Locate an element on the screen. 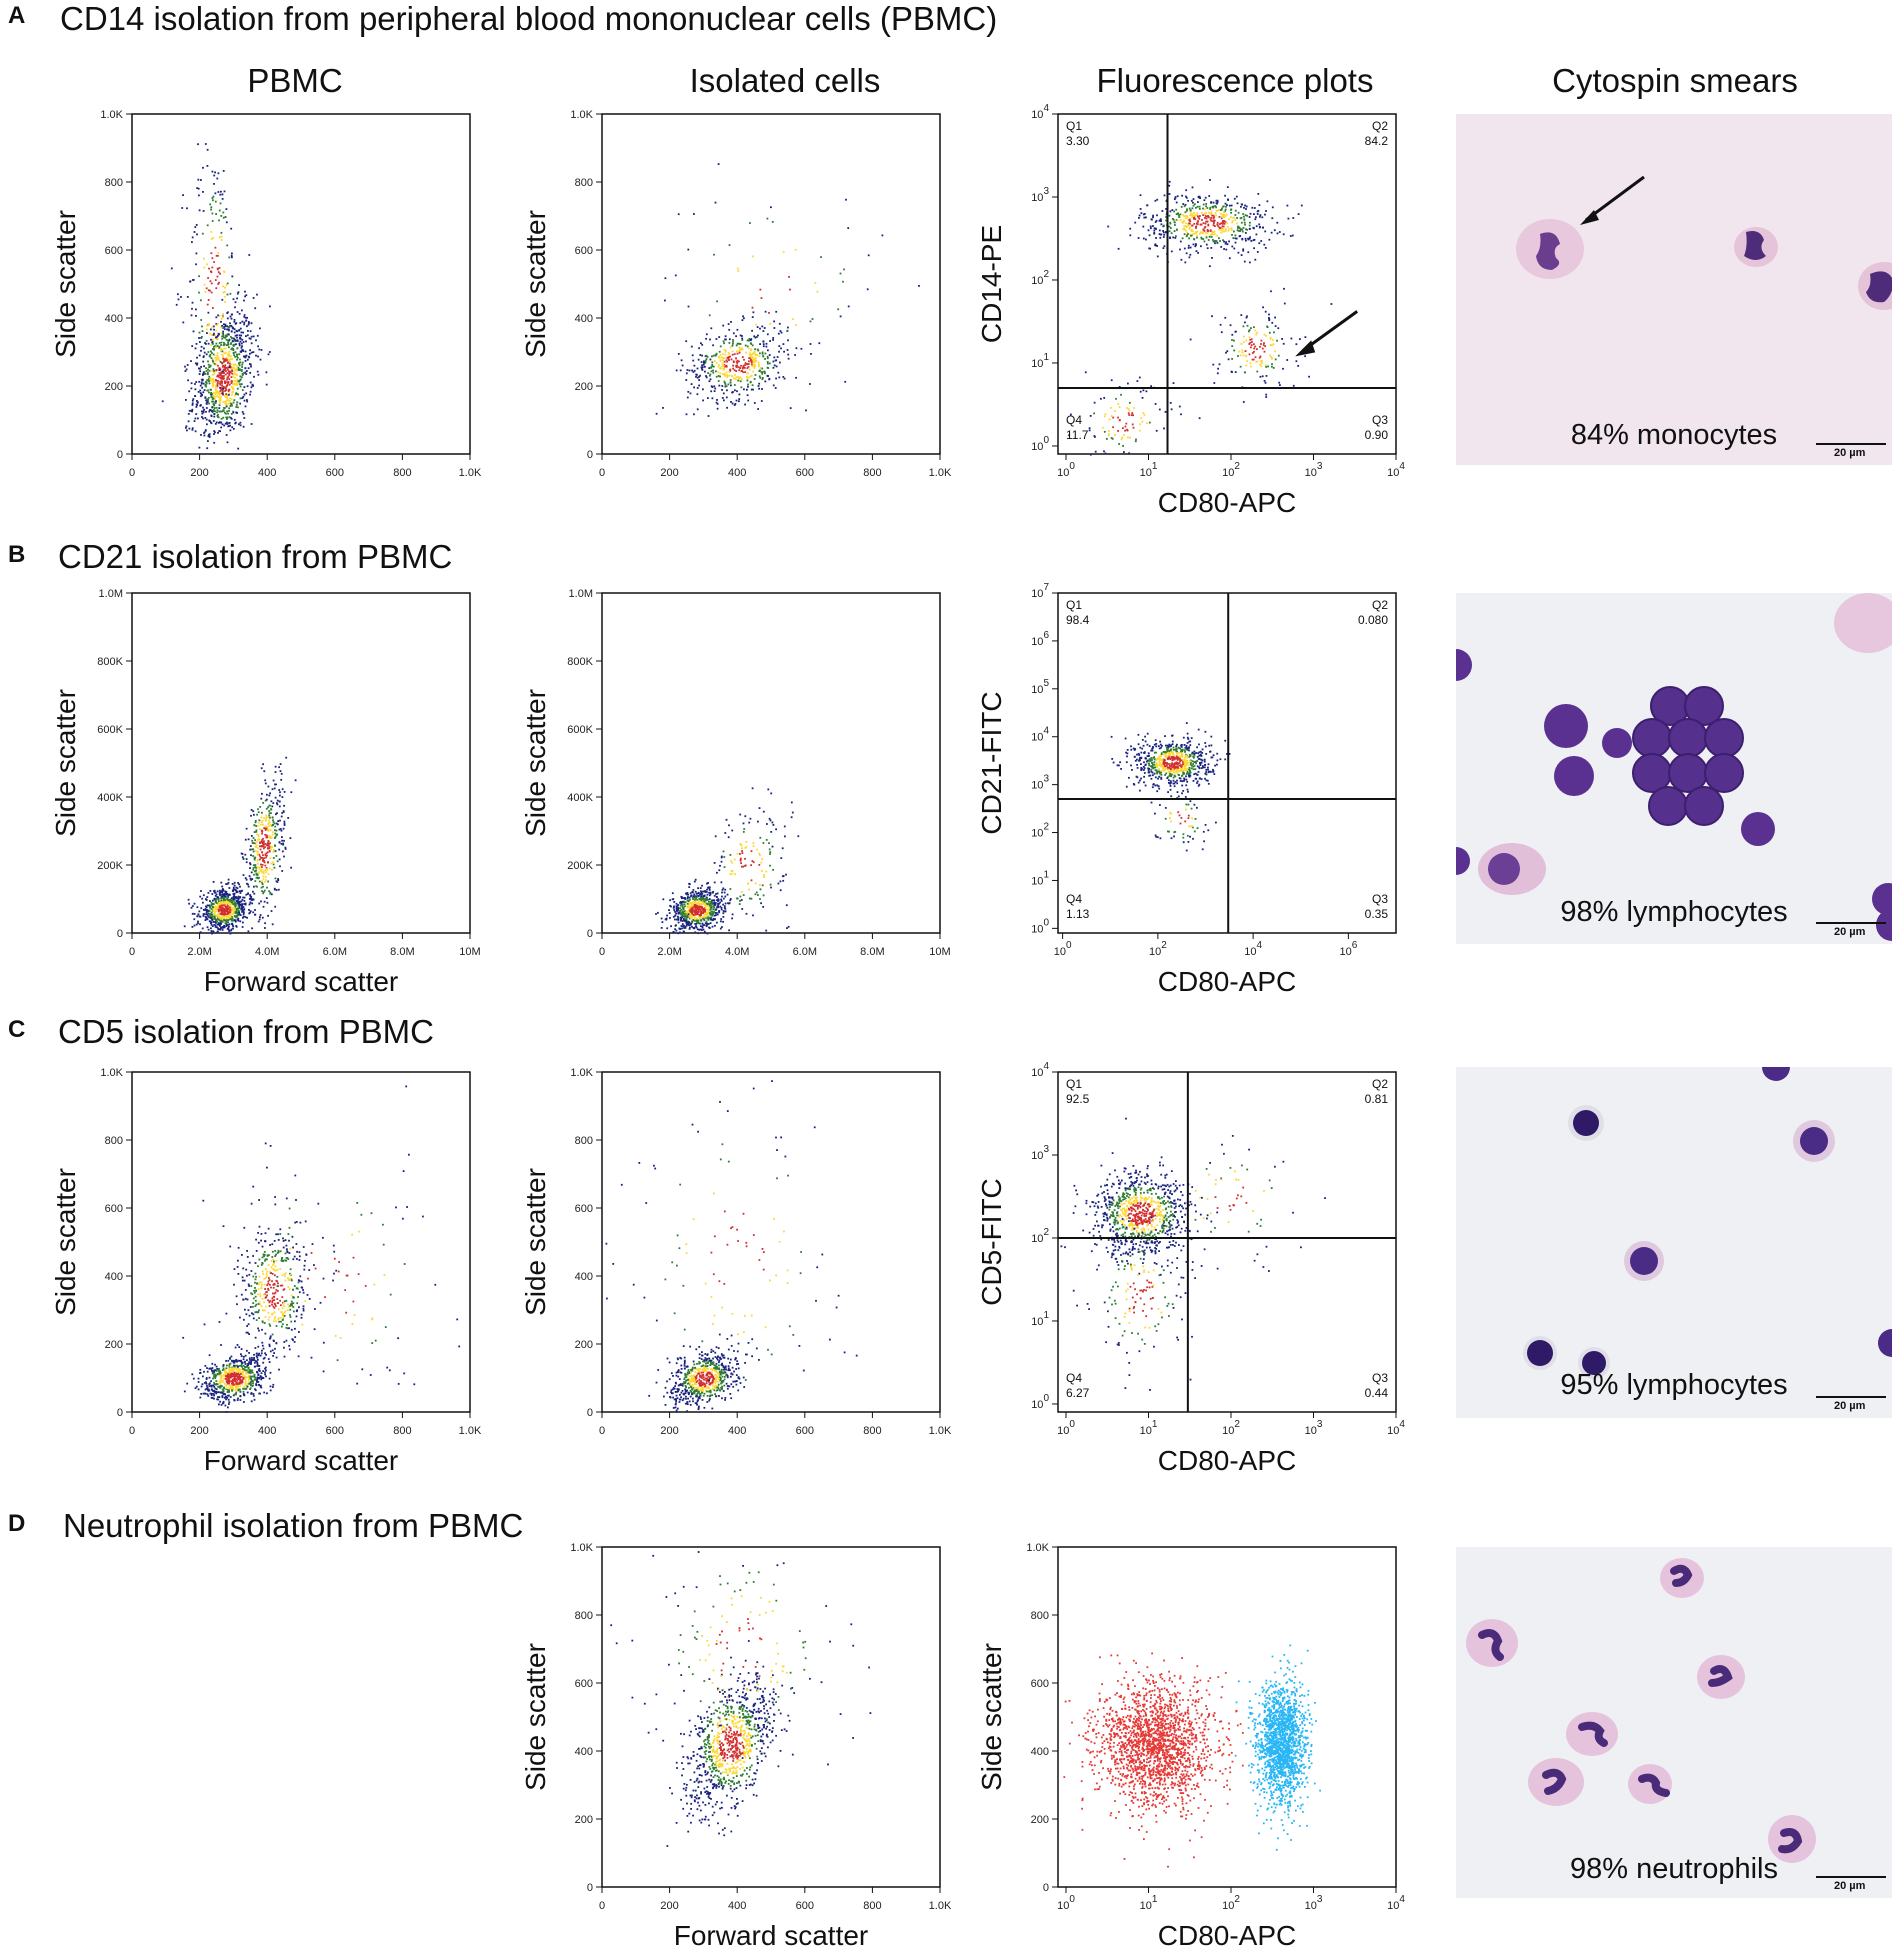  quadrant-value-b3: 0.080 is located at coordinates (1373, 620).